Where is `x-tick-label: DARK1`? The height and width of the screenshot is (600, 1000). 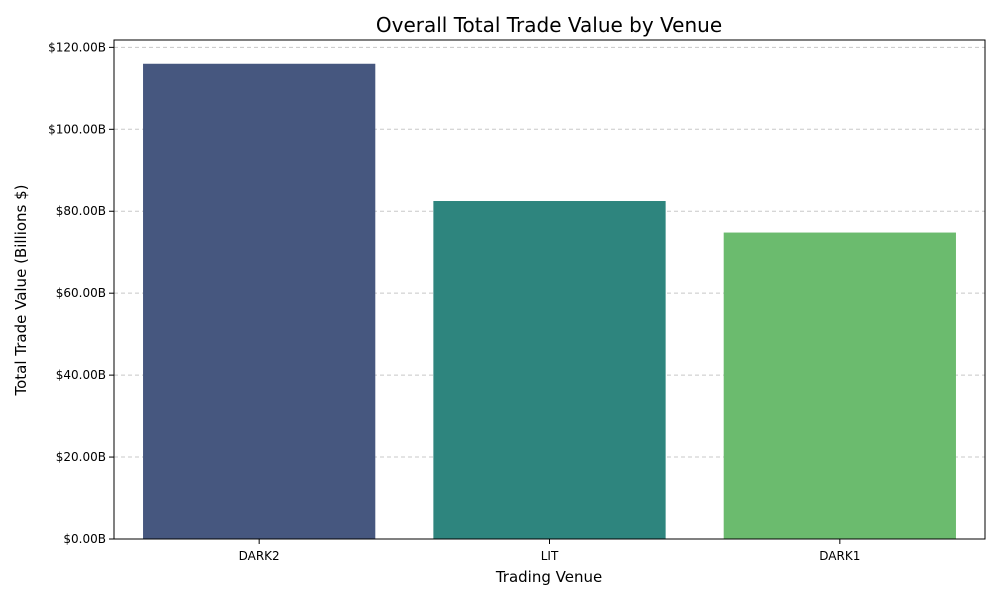
x-tick-label: DARK1 is located at coordinates (839, 556).